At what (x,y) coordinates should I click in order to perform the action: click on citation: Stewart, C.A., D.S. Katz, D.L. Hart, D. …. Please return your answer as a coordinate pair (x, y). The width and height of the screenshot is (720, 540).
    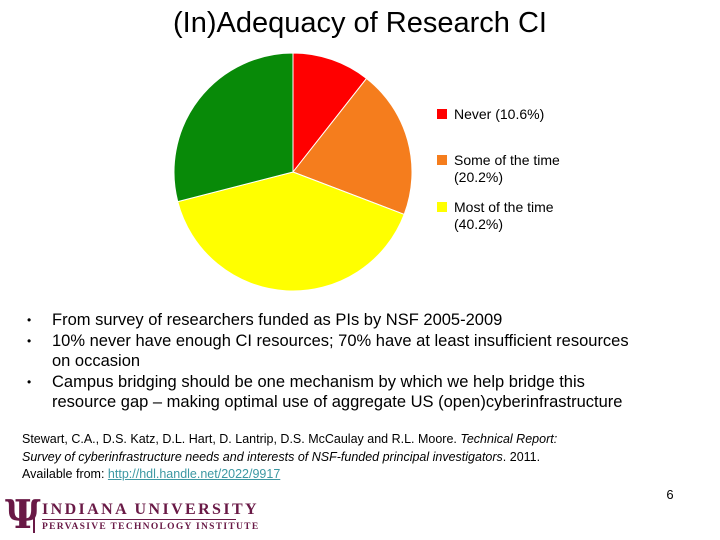
    Looking at the image, I should click on (362, 457).